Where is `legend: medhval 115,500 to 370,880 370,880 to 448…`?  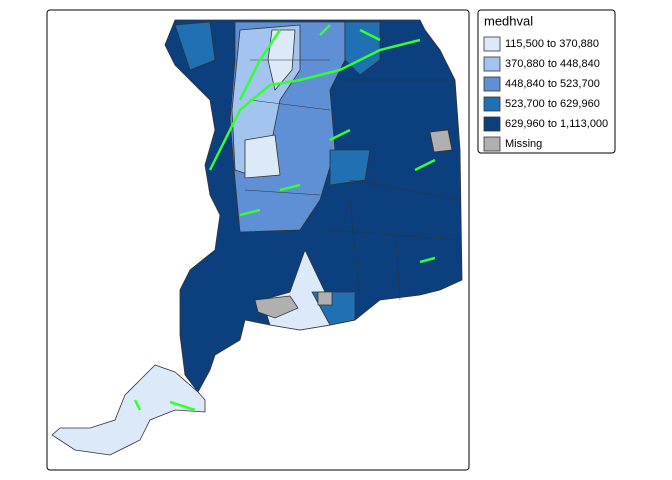
legend: medhval 115,500 to 370,880 370,880 to 448… is located at coordinates (546, 81).